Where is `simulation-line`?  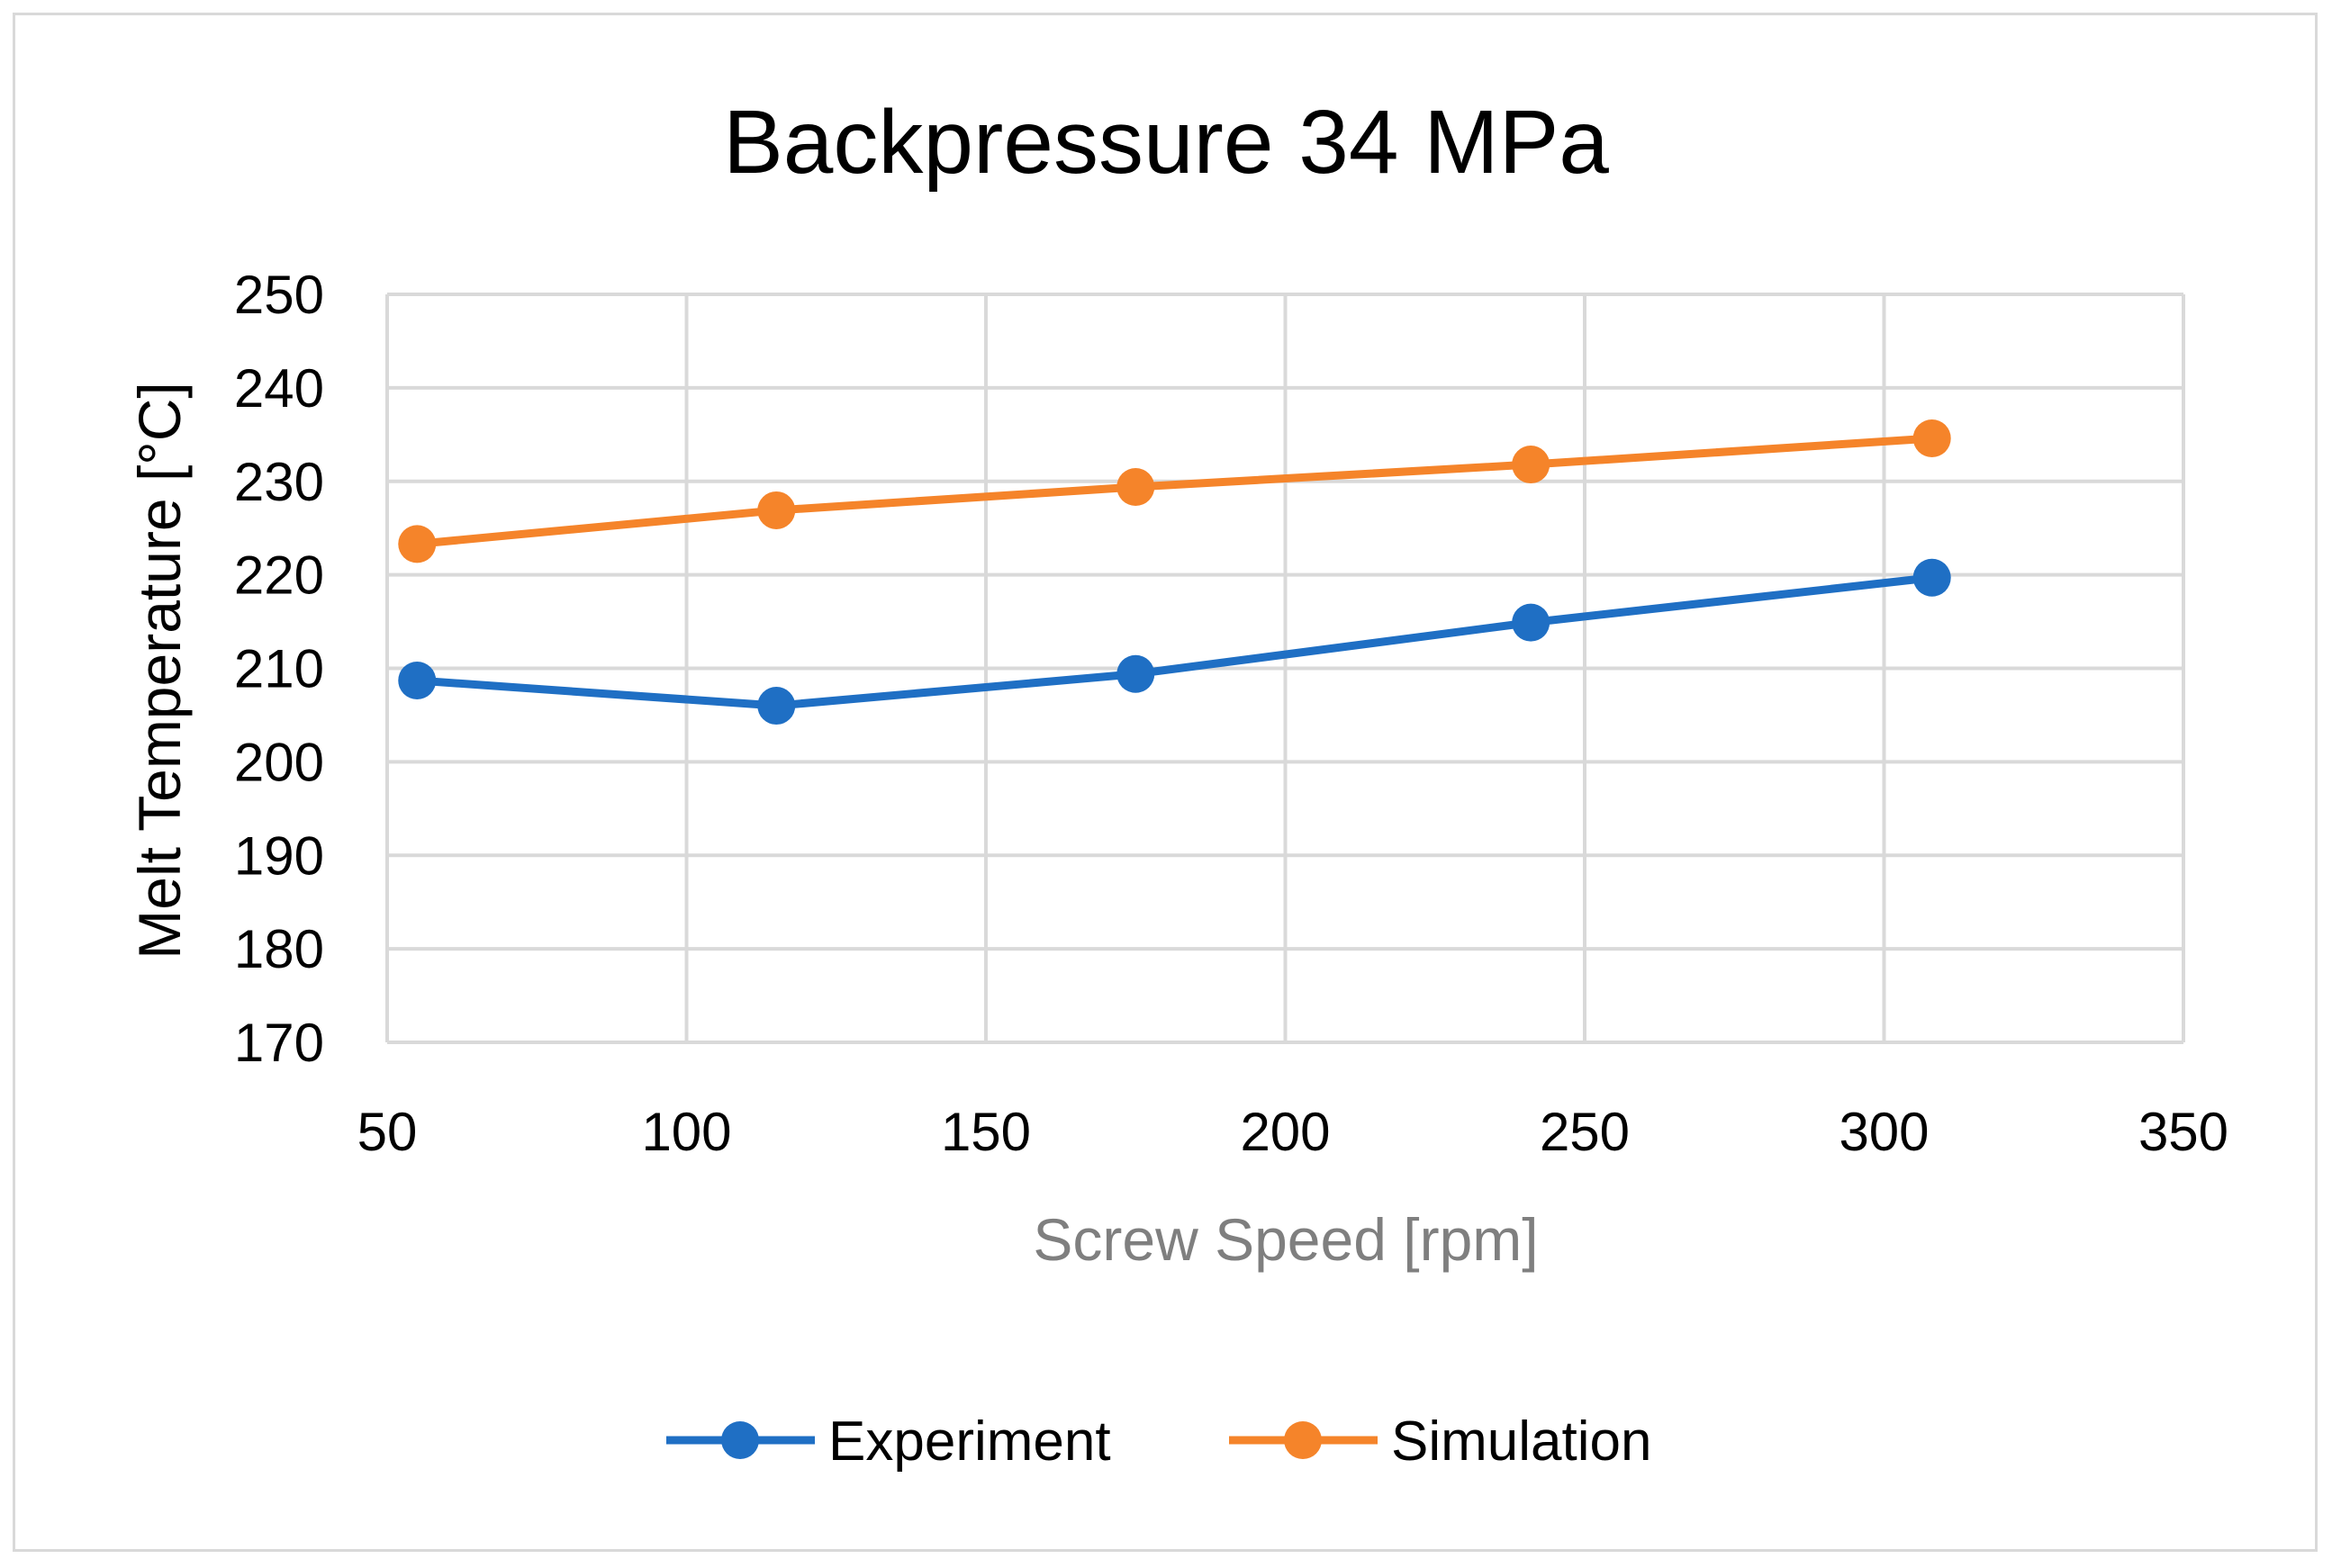
simulation-line is located at coordinates (1174, 491).